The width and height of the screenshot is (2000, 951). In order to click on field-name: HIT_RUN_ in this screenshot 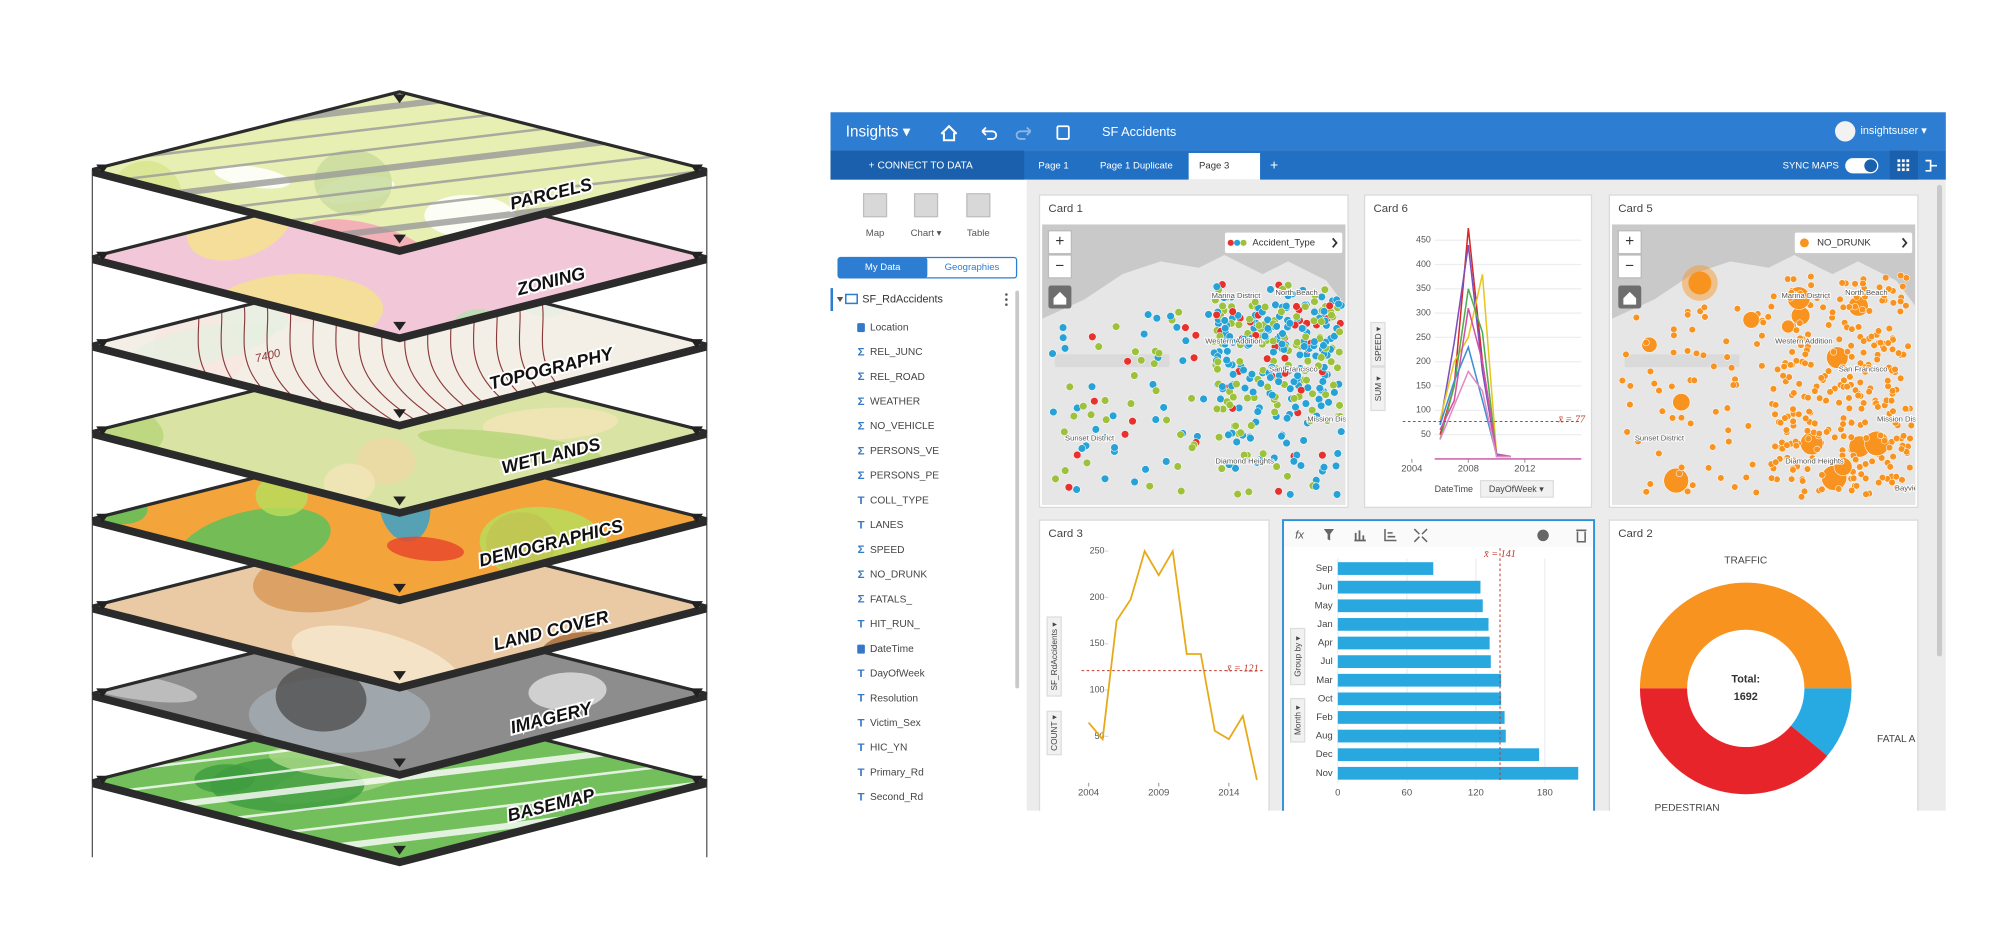, I will do `click(895, 624)`.